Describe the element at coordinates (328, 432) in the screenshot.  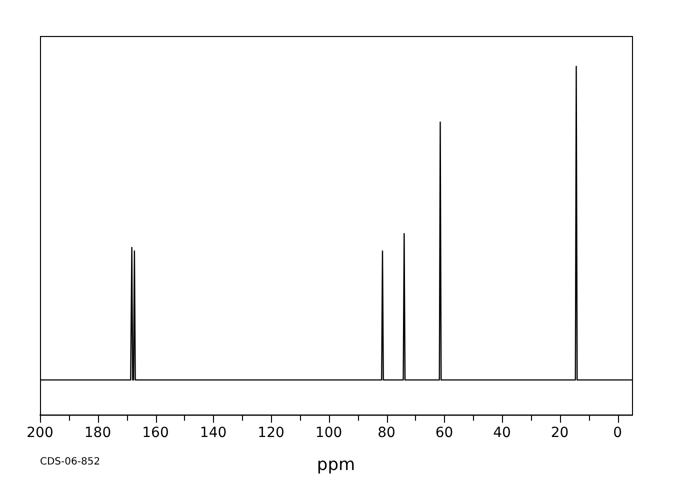
I see `x-tick-label: 100` at that location.